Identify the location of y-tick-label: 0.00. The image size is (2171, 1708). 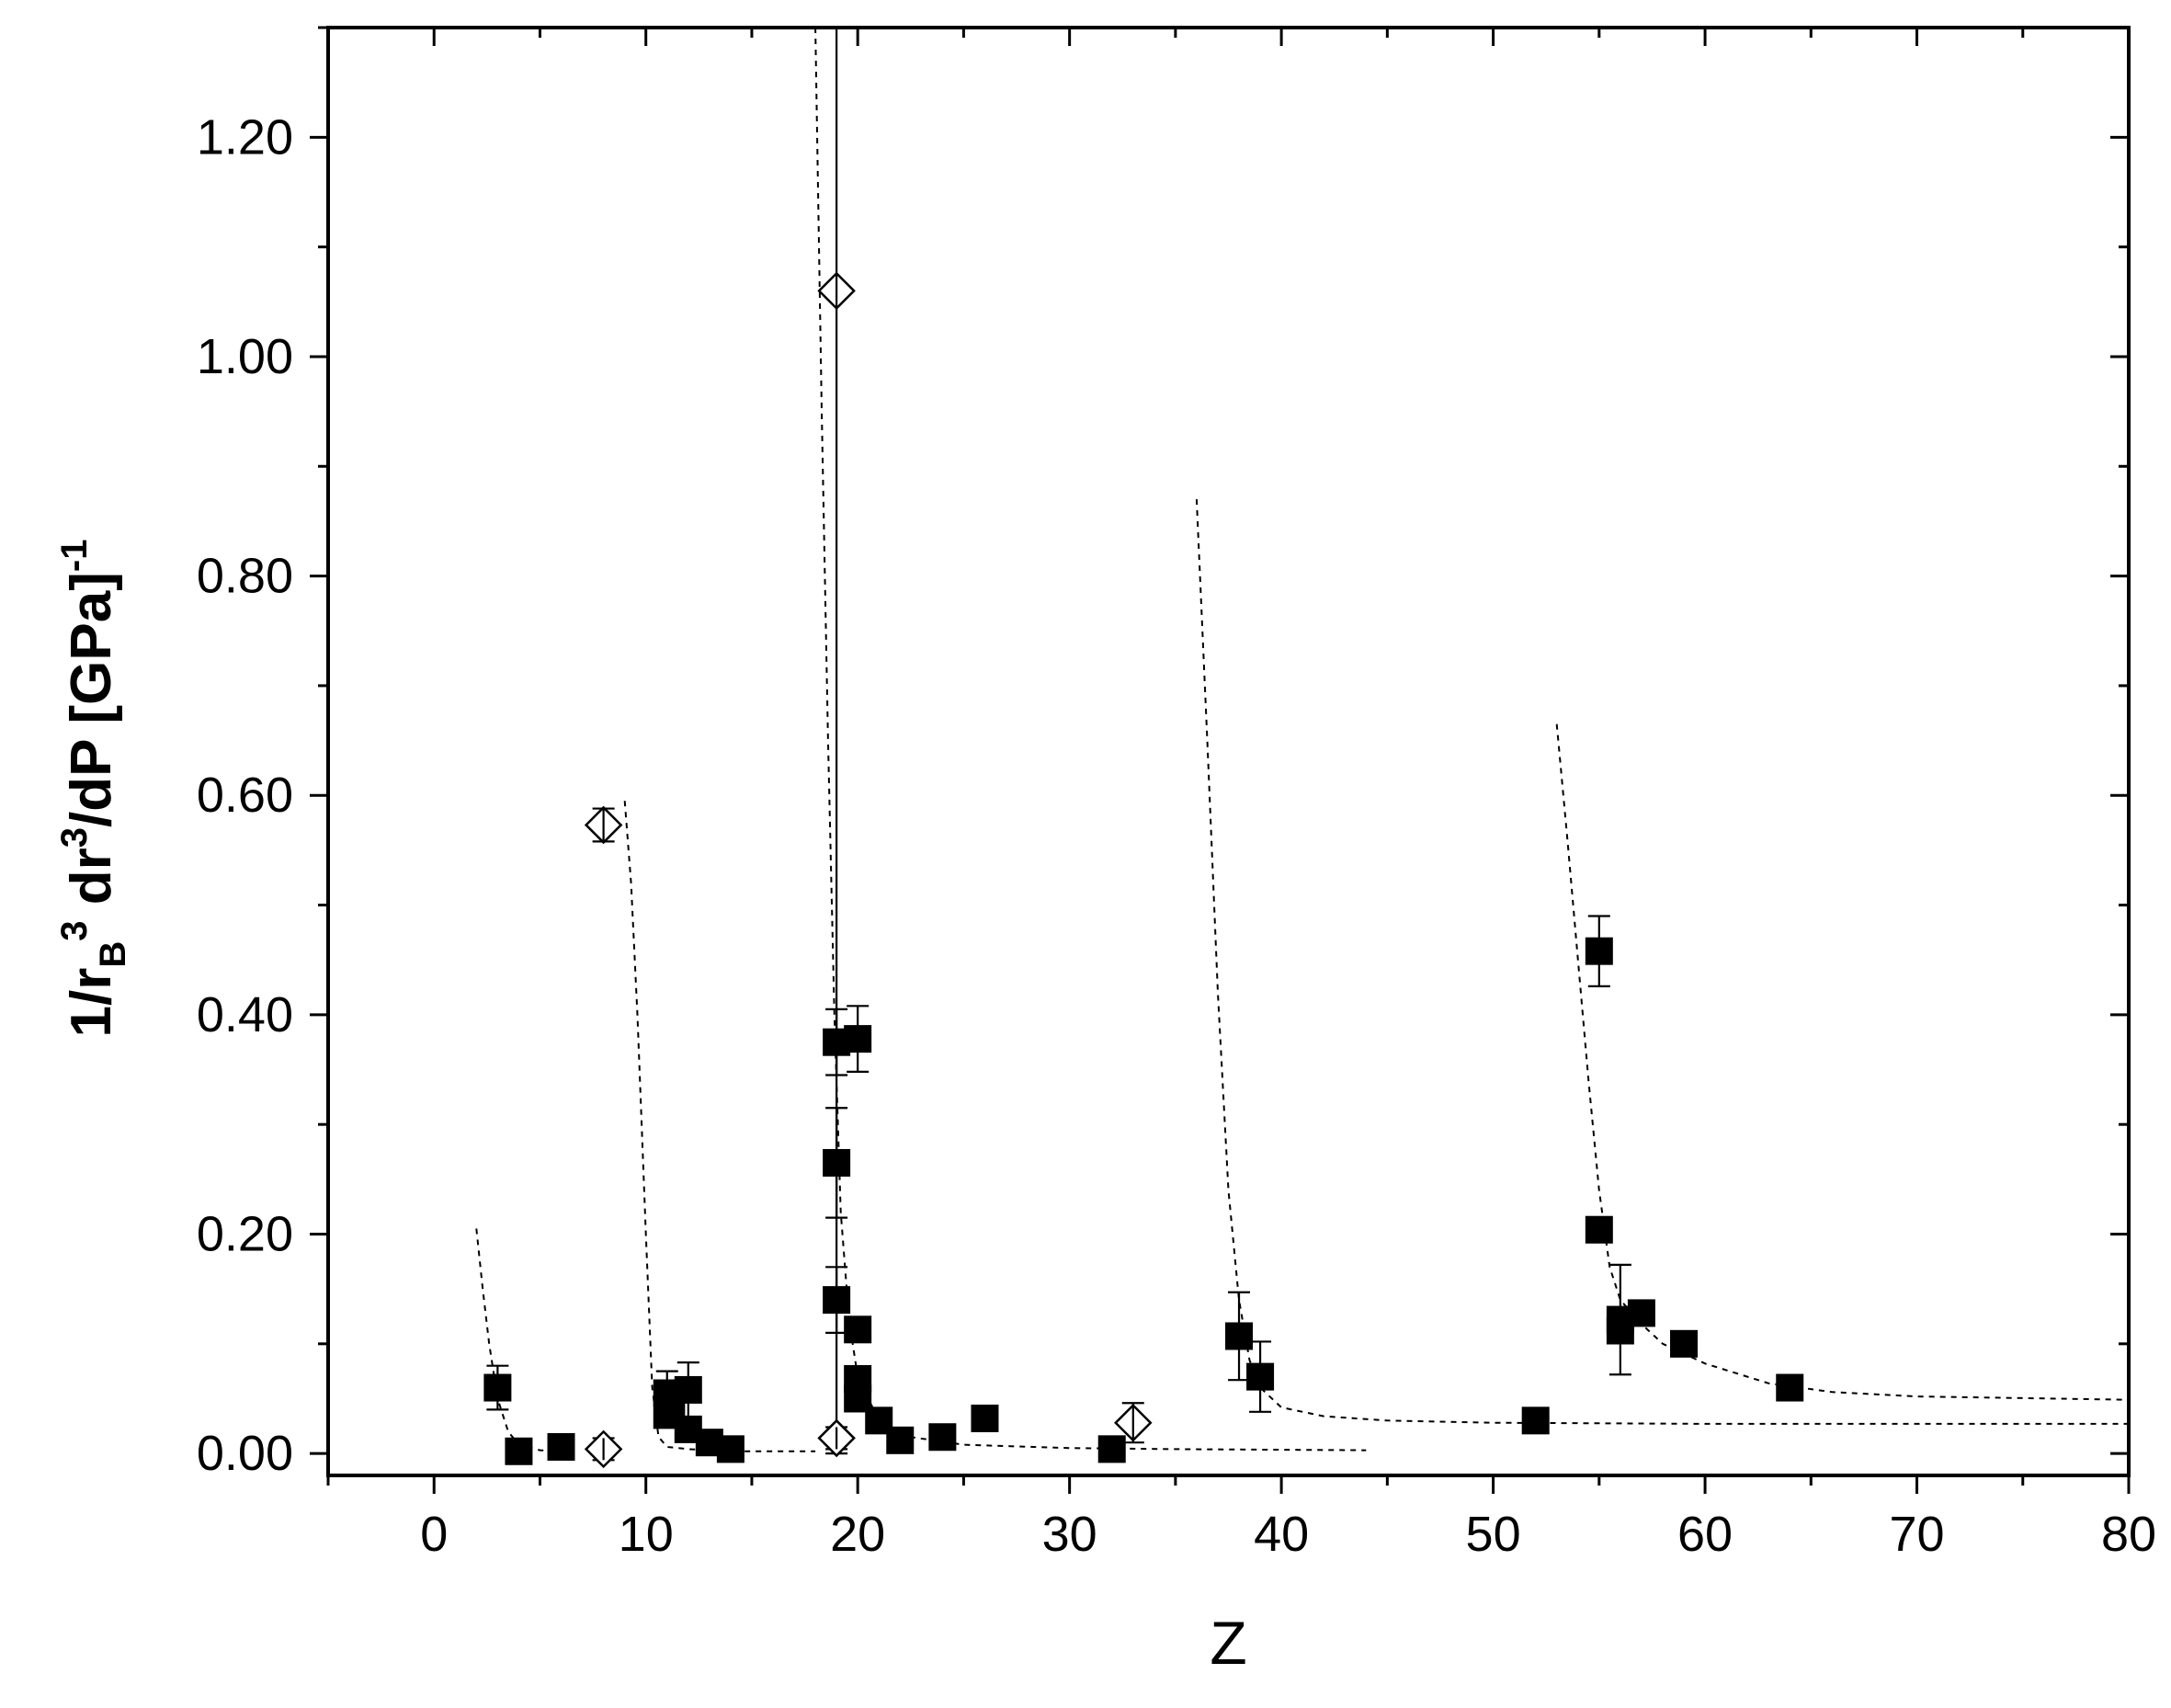
(245, 1453).